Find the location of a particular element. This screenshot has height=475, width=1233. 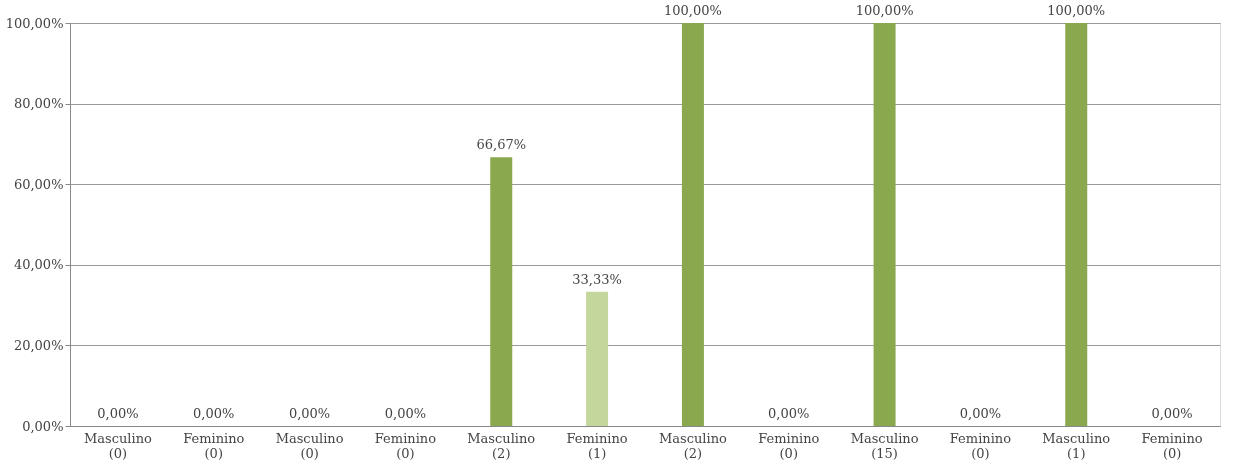

y-tick-label: 60,00% is located at coordinates (38, 184).